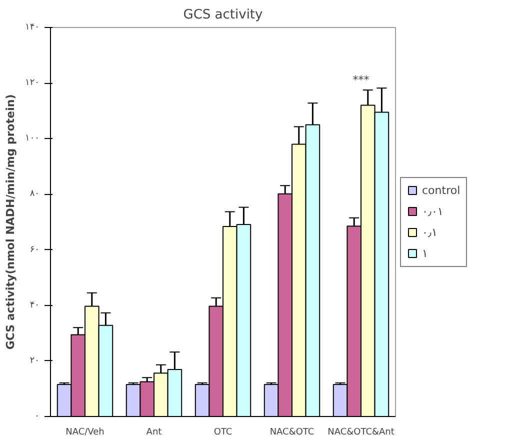 The width and height of the screenshot is (531, 447). What do you see at coordinates (361, 433) in the screenshot?
I see `x-tick-label: NAC&OTC&Ant` at bounding box center [361, 433].